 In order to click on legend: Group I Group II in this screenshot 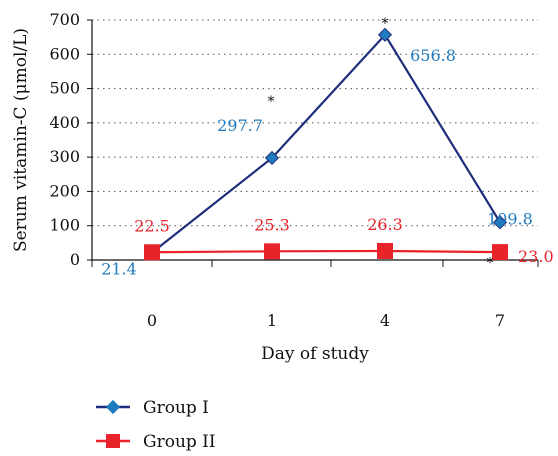, I will do `click(156, 425)`.